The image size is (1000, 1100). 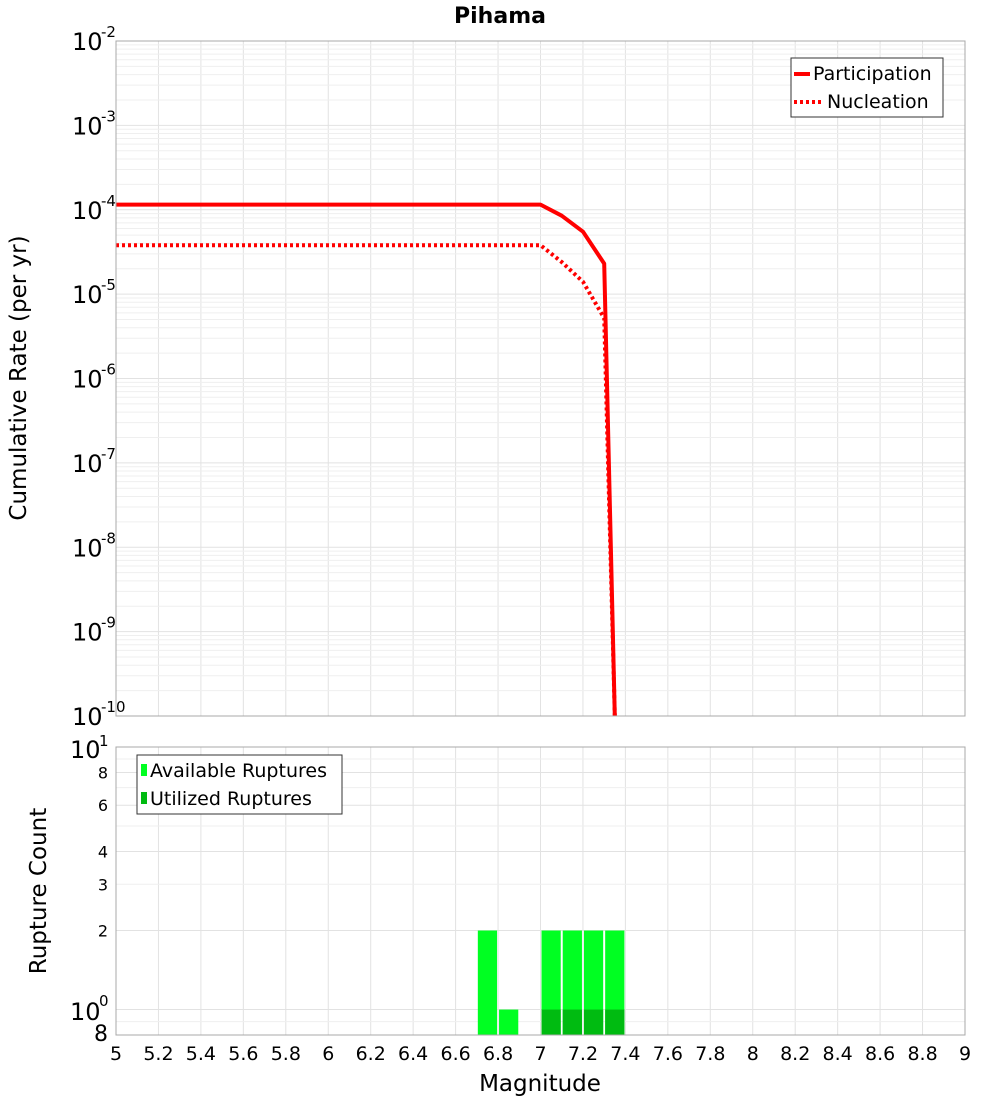 What do you see at coordinates (144, 770) in the screenshot?
I see `available-ruptures-legend-swatch` at bounding box center [144, 770].